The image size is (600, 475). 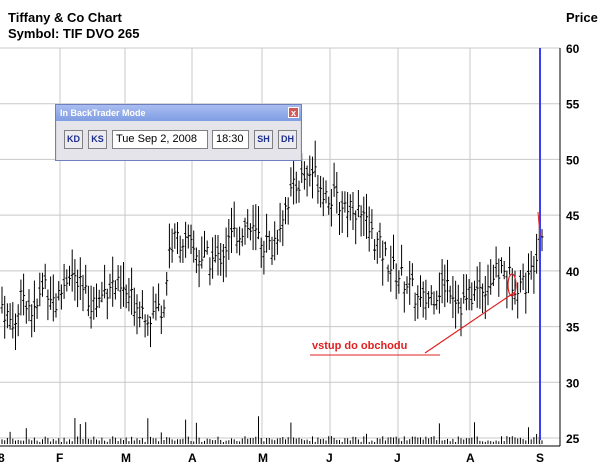 What do you see at coordinates (573, 216) in the screenshot?
I see `y-tick-label: 45` at bounding box center [573, 216].